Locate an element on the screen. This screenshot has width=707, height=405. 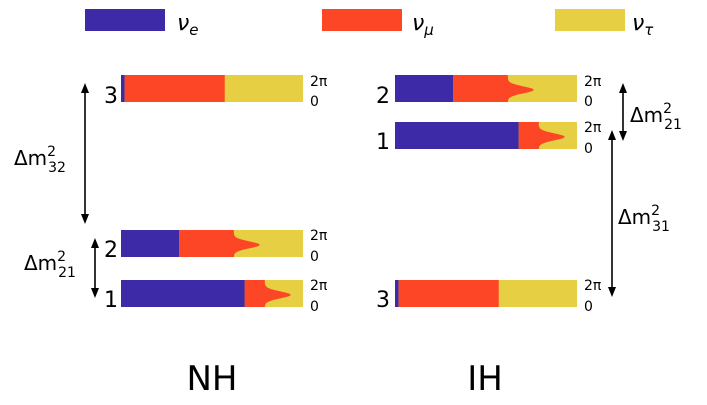
ih-level-3: 3 2π 0 is located at coordinates (489, 296).